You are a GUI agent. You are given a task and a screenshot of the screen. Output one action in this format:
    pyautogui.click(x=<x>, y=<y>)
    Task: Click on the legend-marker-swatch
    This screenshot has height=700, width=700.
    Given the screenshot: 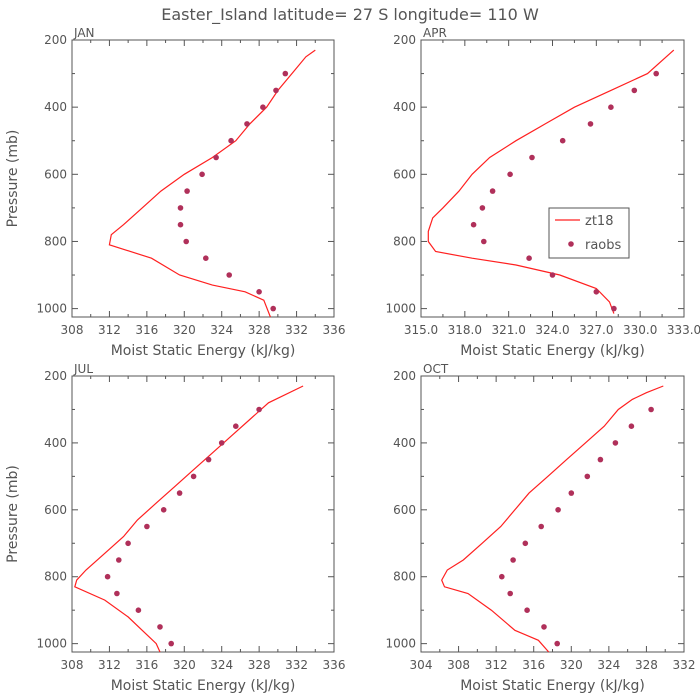 What is the action you would take?
    pyautogui.click(x=571, y=244)
    